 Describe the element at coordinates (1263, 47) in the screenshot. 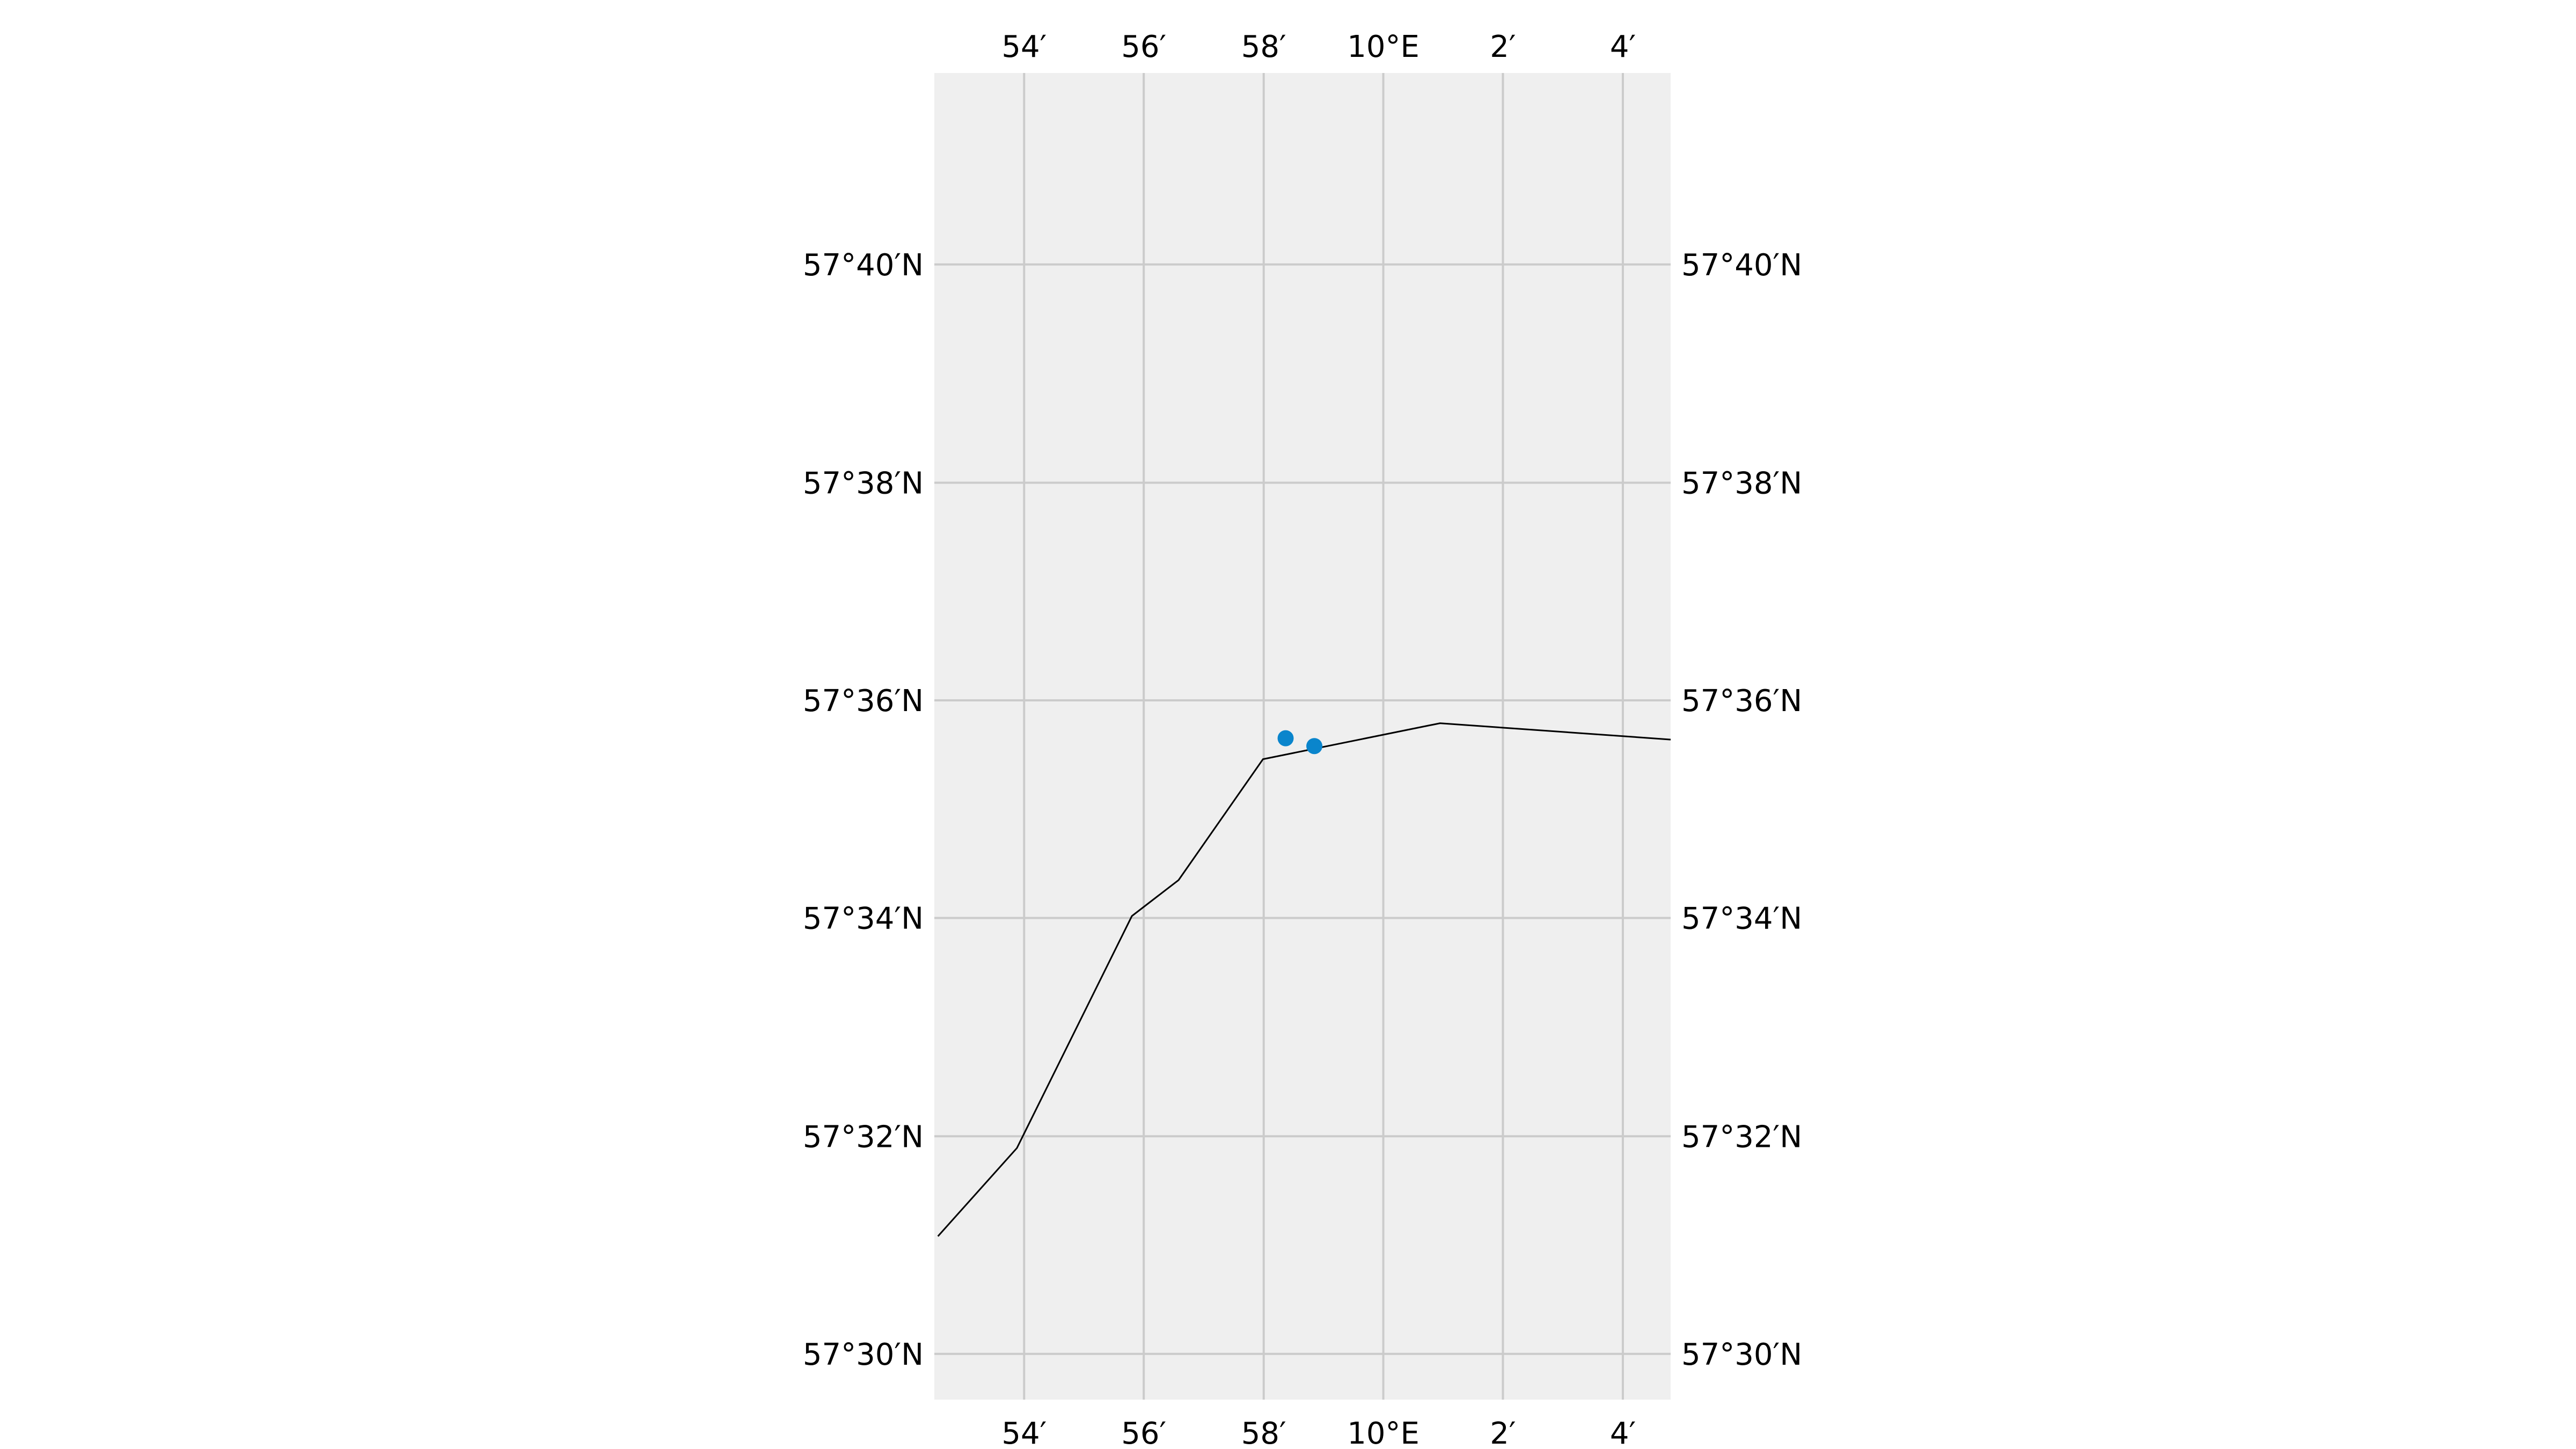

I see `longitude-label-top: 58′` at that location.